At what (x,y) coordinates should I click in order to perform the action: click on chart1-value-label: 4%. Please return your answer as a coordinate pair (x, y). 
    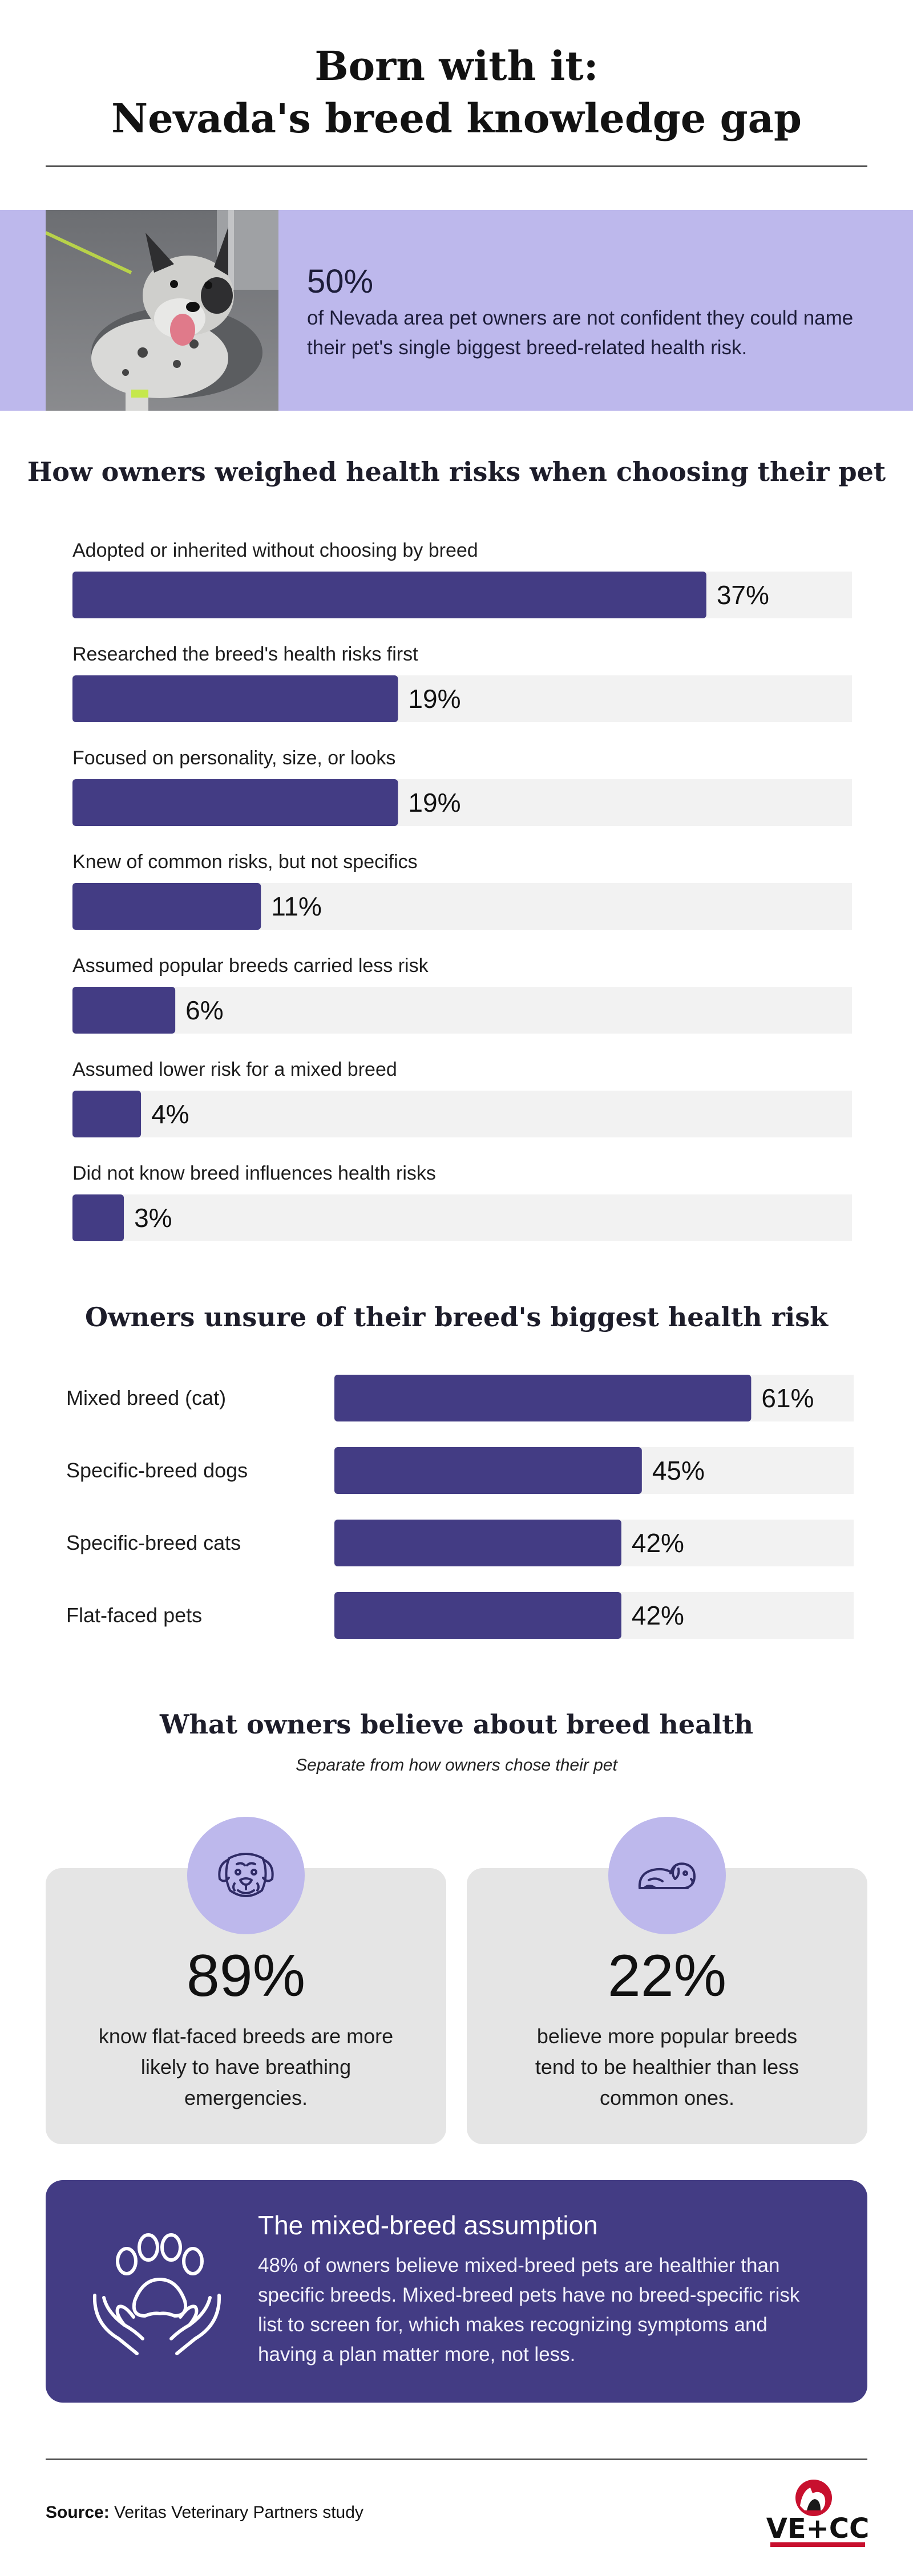
    Looking at the image, I should click on (170, 1114).